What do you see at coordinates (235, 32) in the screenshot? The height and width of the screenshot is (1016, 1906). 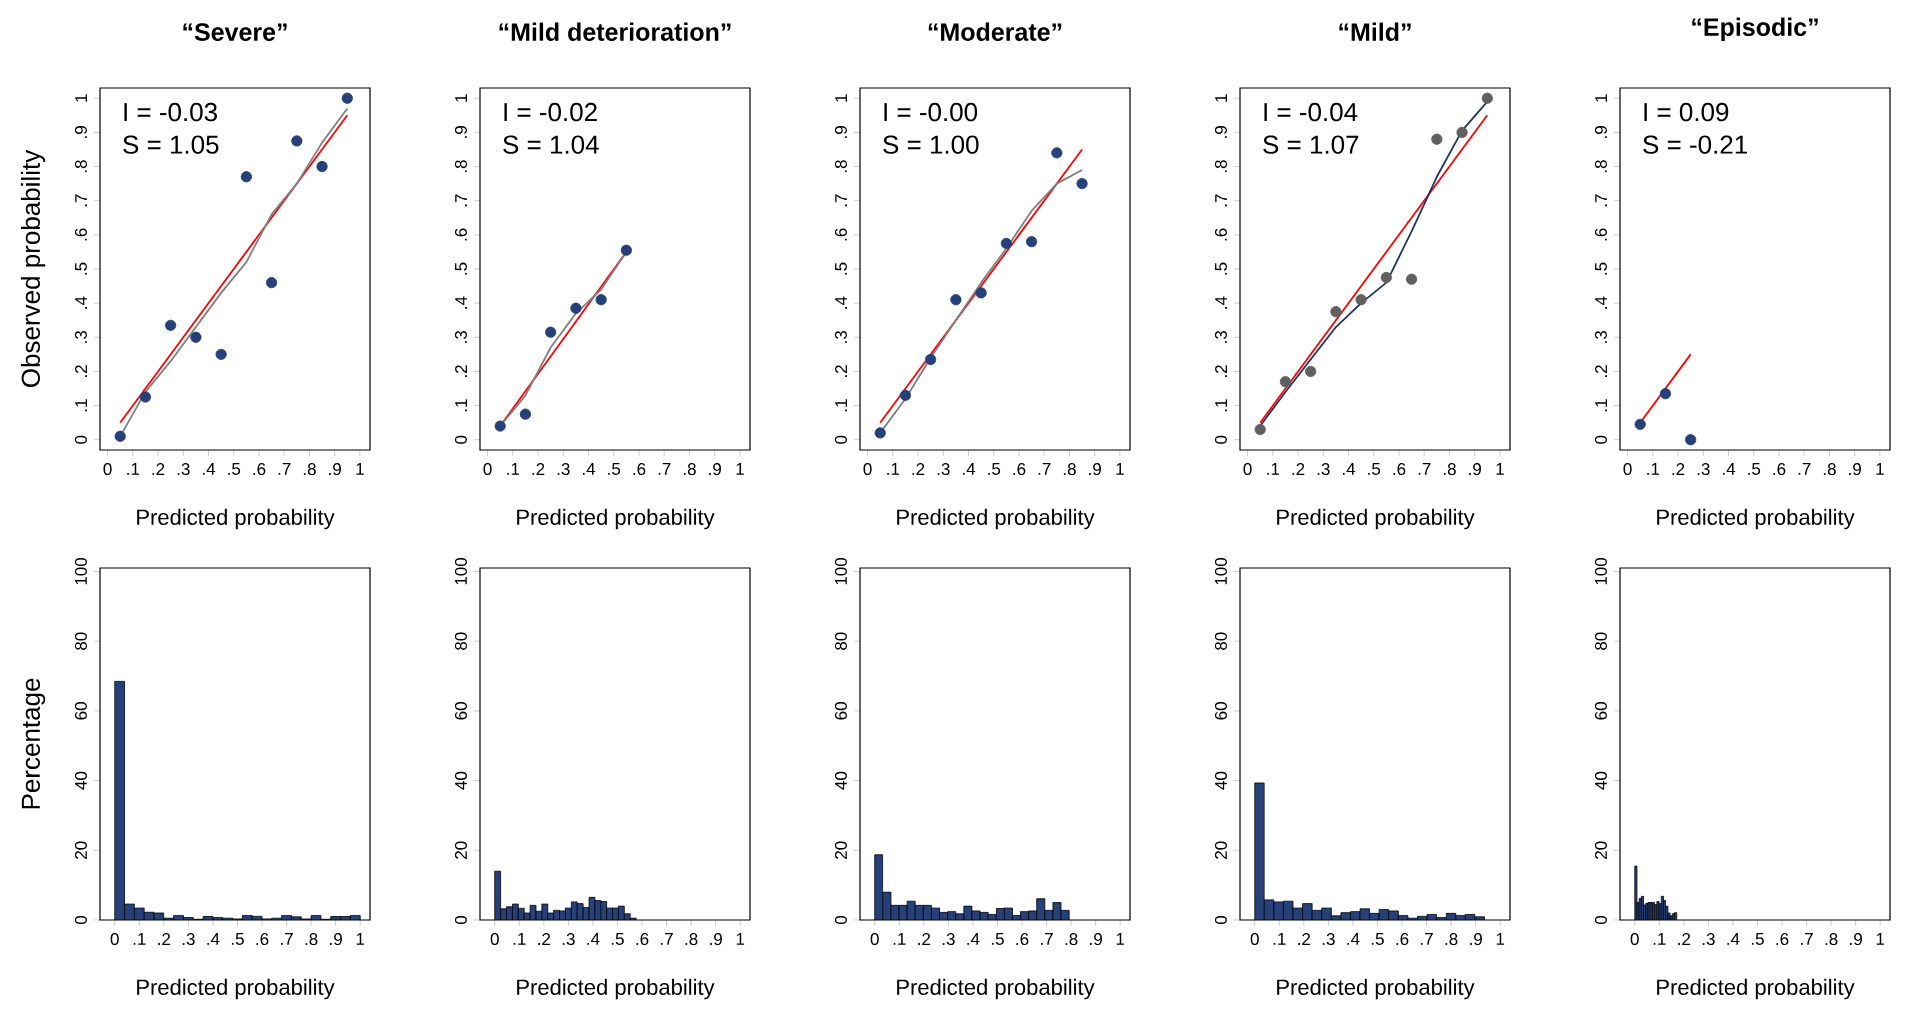 I see `chart-title: “Severe”` at bounding box center [235, 32].